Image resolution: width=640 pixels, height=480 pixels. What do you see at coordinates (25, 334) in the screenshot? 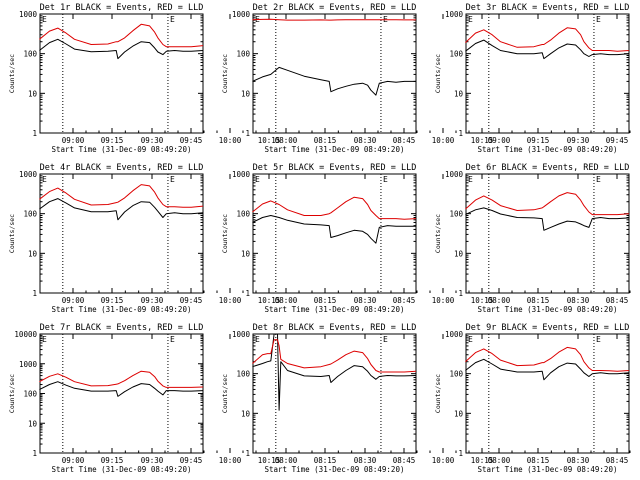
I see `y-tick-label: 10000` at bounding box center [25, 334].